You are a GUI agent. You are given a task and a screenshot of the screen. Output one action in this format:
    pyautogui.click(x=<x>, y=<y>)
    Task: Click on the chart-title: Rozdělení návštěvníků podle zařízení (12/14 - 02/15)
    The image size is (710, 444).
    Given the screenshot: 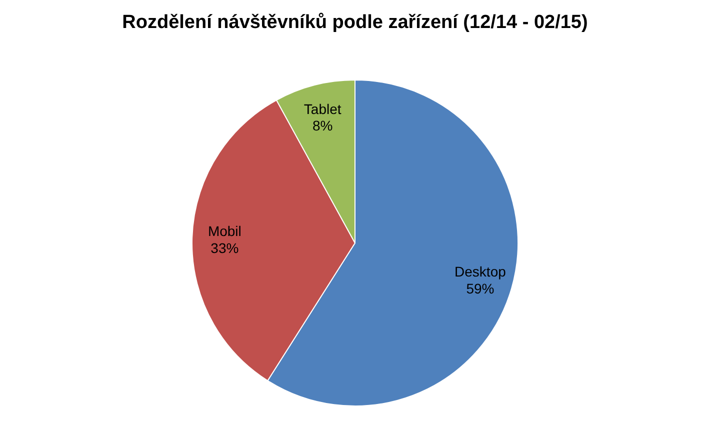 What is the action you would take?
    pyautogui.click(x=355, y=22)
    